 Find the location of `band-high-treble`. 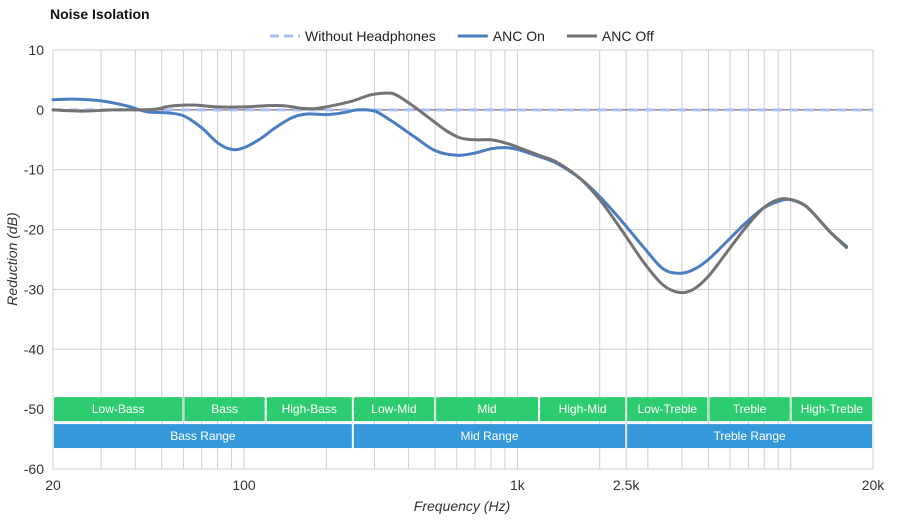

band-high-treble is located at coordinates (831, 409).